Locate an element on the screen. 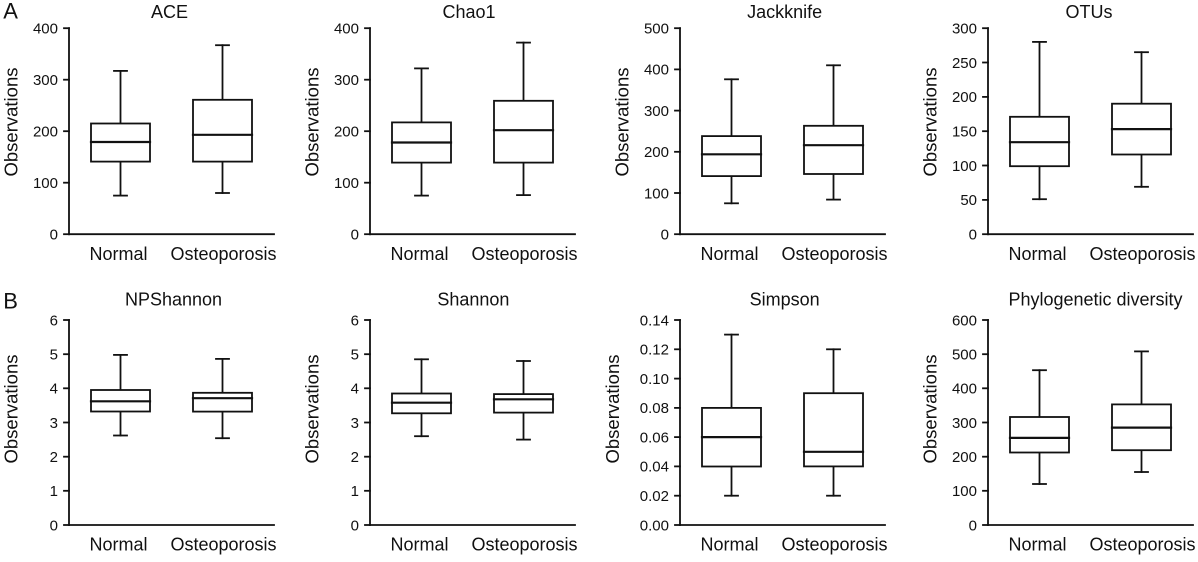 Image resolution: width=1198 pixels, height=562 pixels. svg-text: Phylogenetic diversity is located at coordinates (1095, 300).